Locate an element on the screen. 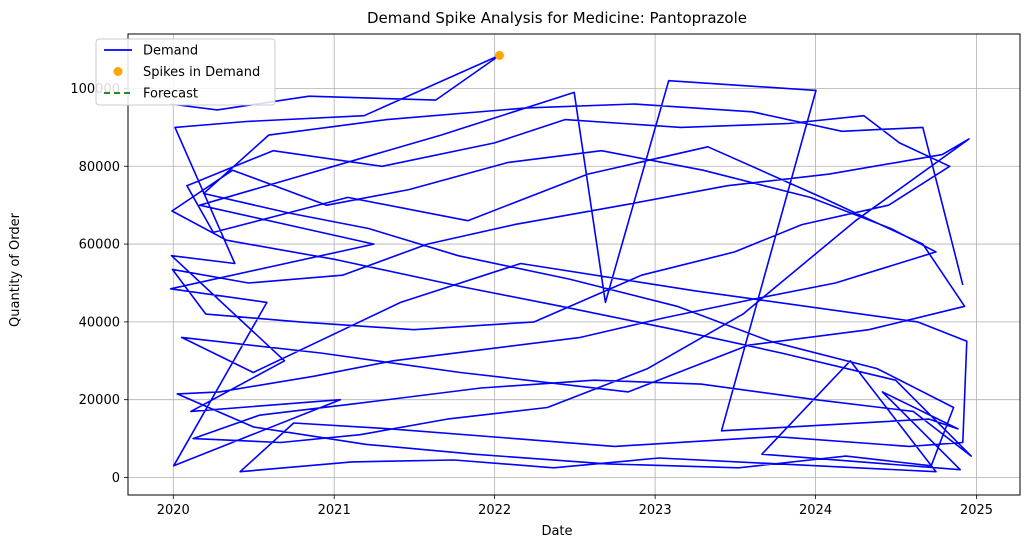 The width and height of the screenshot is (1031, 547). spike-point is located at coordinates (499, 55).